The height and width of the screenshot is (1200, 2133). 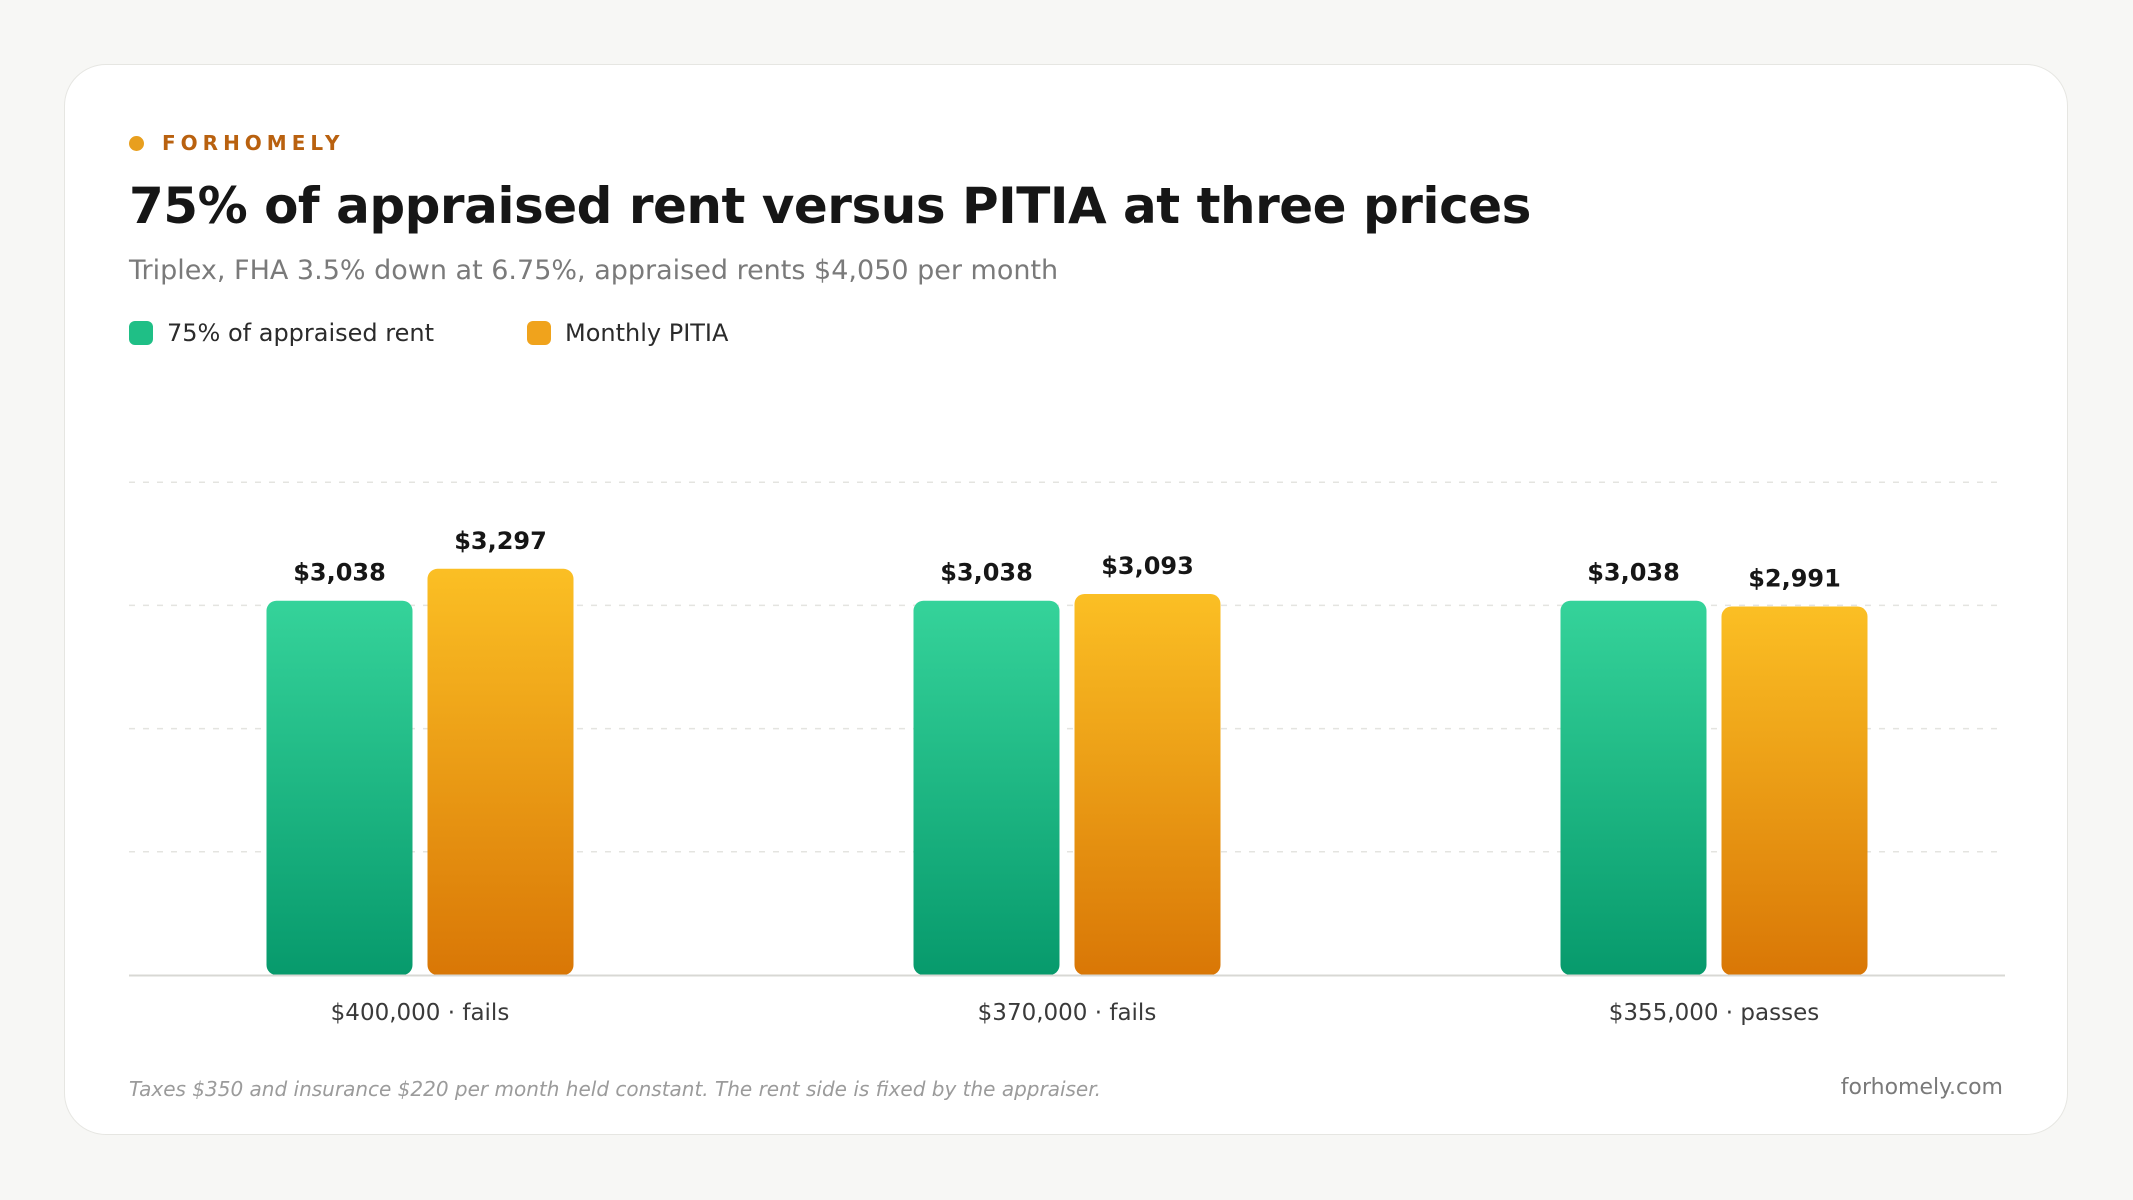 What do you see at coordinates (1067, 560) in the screenshot?
I see `bar-labels: $3,038 $3,297 $3,038 $3,093 $3,038 $2,991` at bounding box center [1067, 560].